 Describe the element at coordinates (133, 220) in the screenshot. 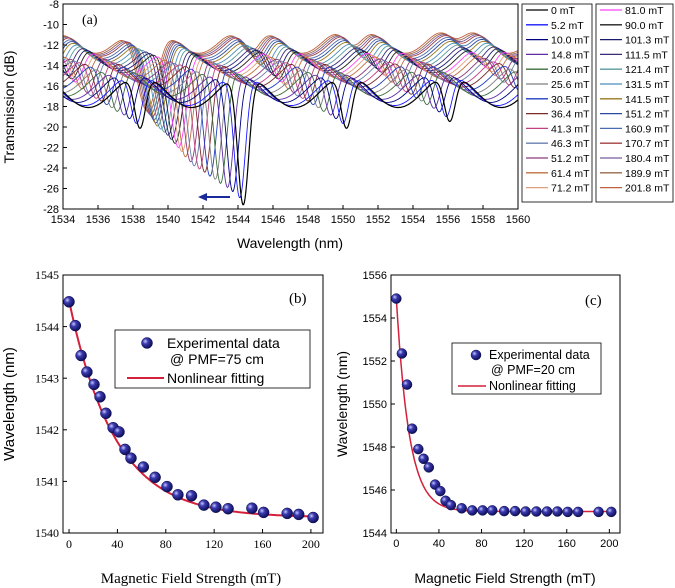

I see `x-a-tick-label: 1538` at that location.